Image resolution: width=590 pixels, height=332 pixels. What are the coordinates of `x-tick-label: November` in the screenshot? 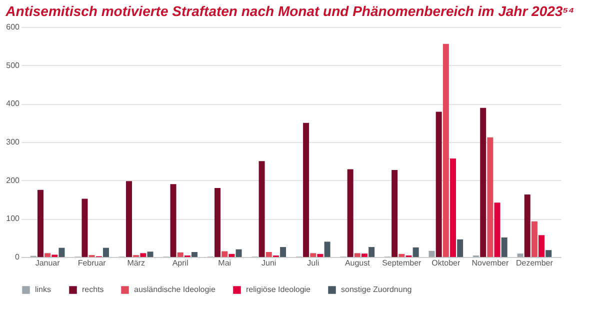 It's located at (490, 263).